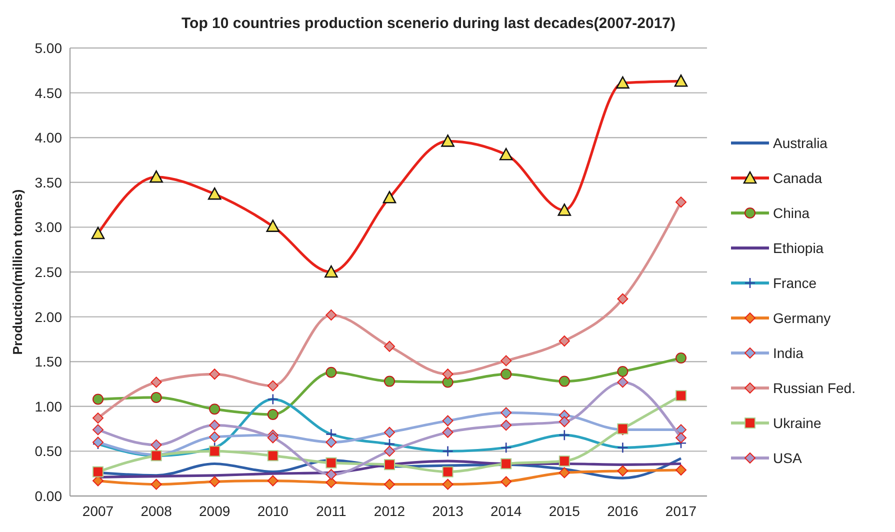  What do you see at coordinates (390, 511) in the screenshot?
I see `x-tick-label: 2012` at bounding box center [390, 511].